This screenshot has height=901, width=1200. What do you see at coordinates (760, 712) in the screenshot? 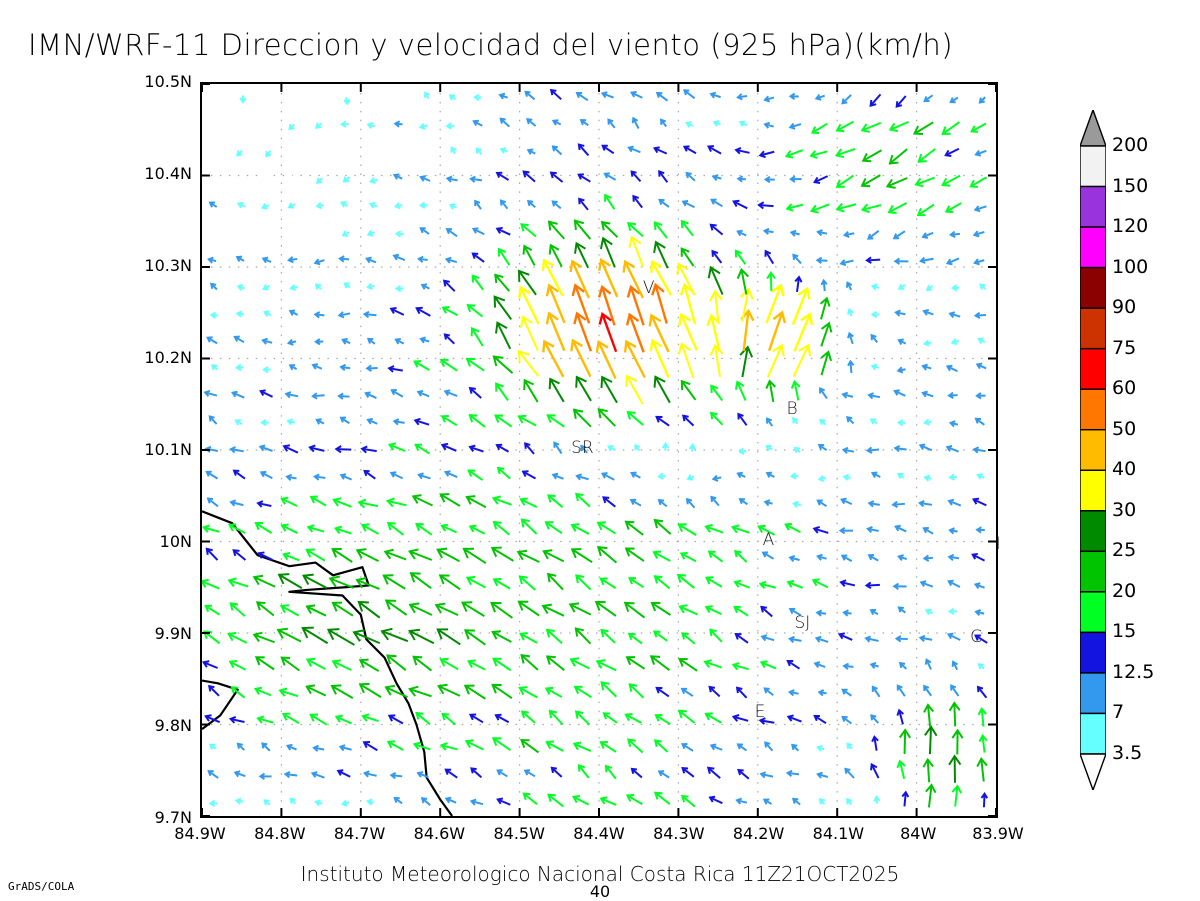
I see `station-label-e: E` at bounding box center [760, 712].